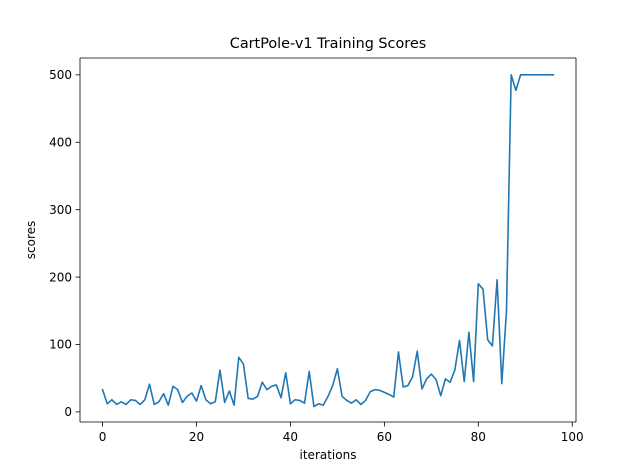  What do you see at coordinates (572, 437) in the screenshot?
I see `x-tick-label: 100` at bounding box center [572, 437].